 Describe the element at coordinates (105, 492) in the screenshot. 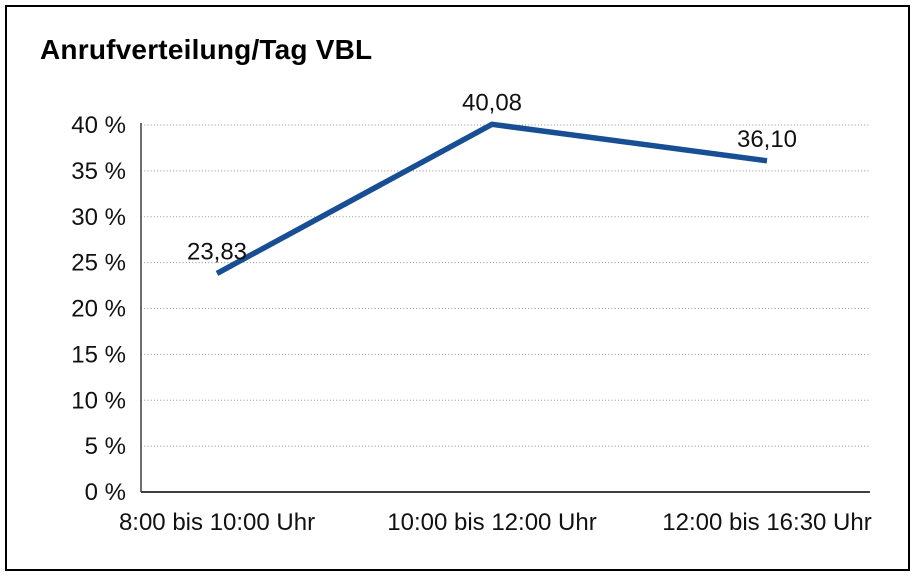

I see `y-tick-label: 0 %` at that location.